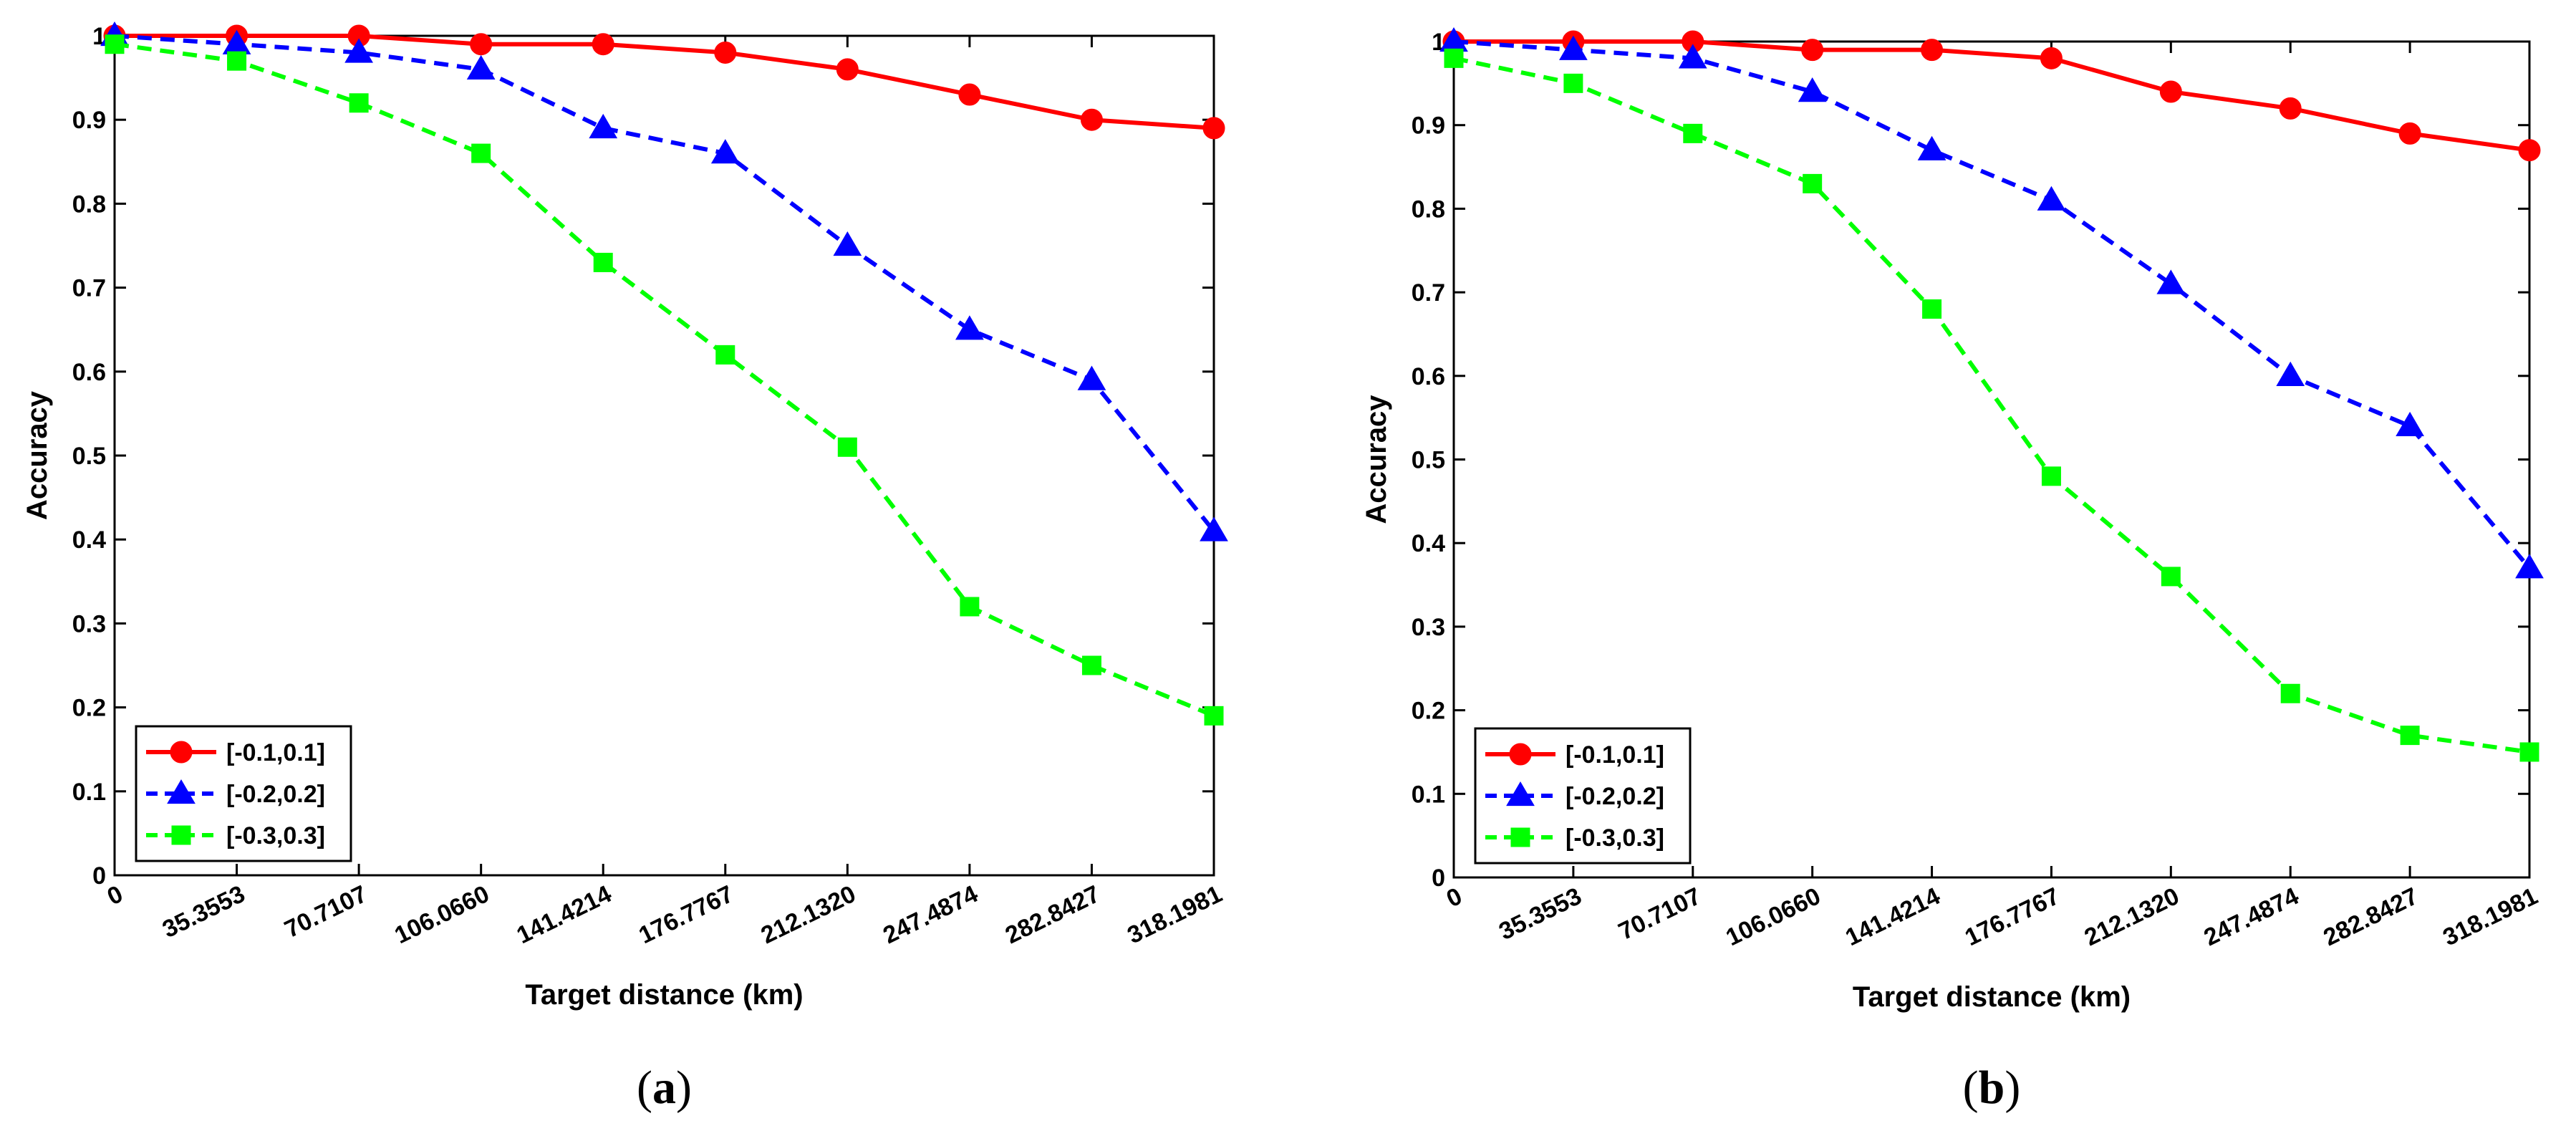  What do you see at coordinates (1454, 897) in the screenshot?
I see `x-tick-label: 0` at bounding box center [1454, 897].